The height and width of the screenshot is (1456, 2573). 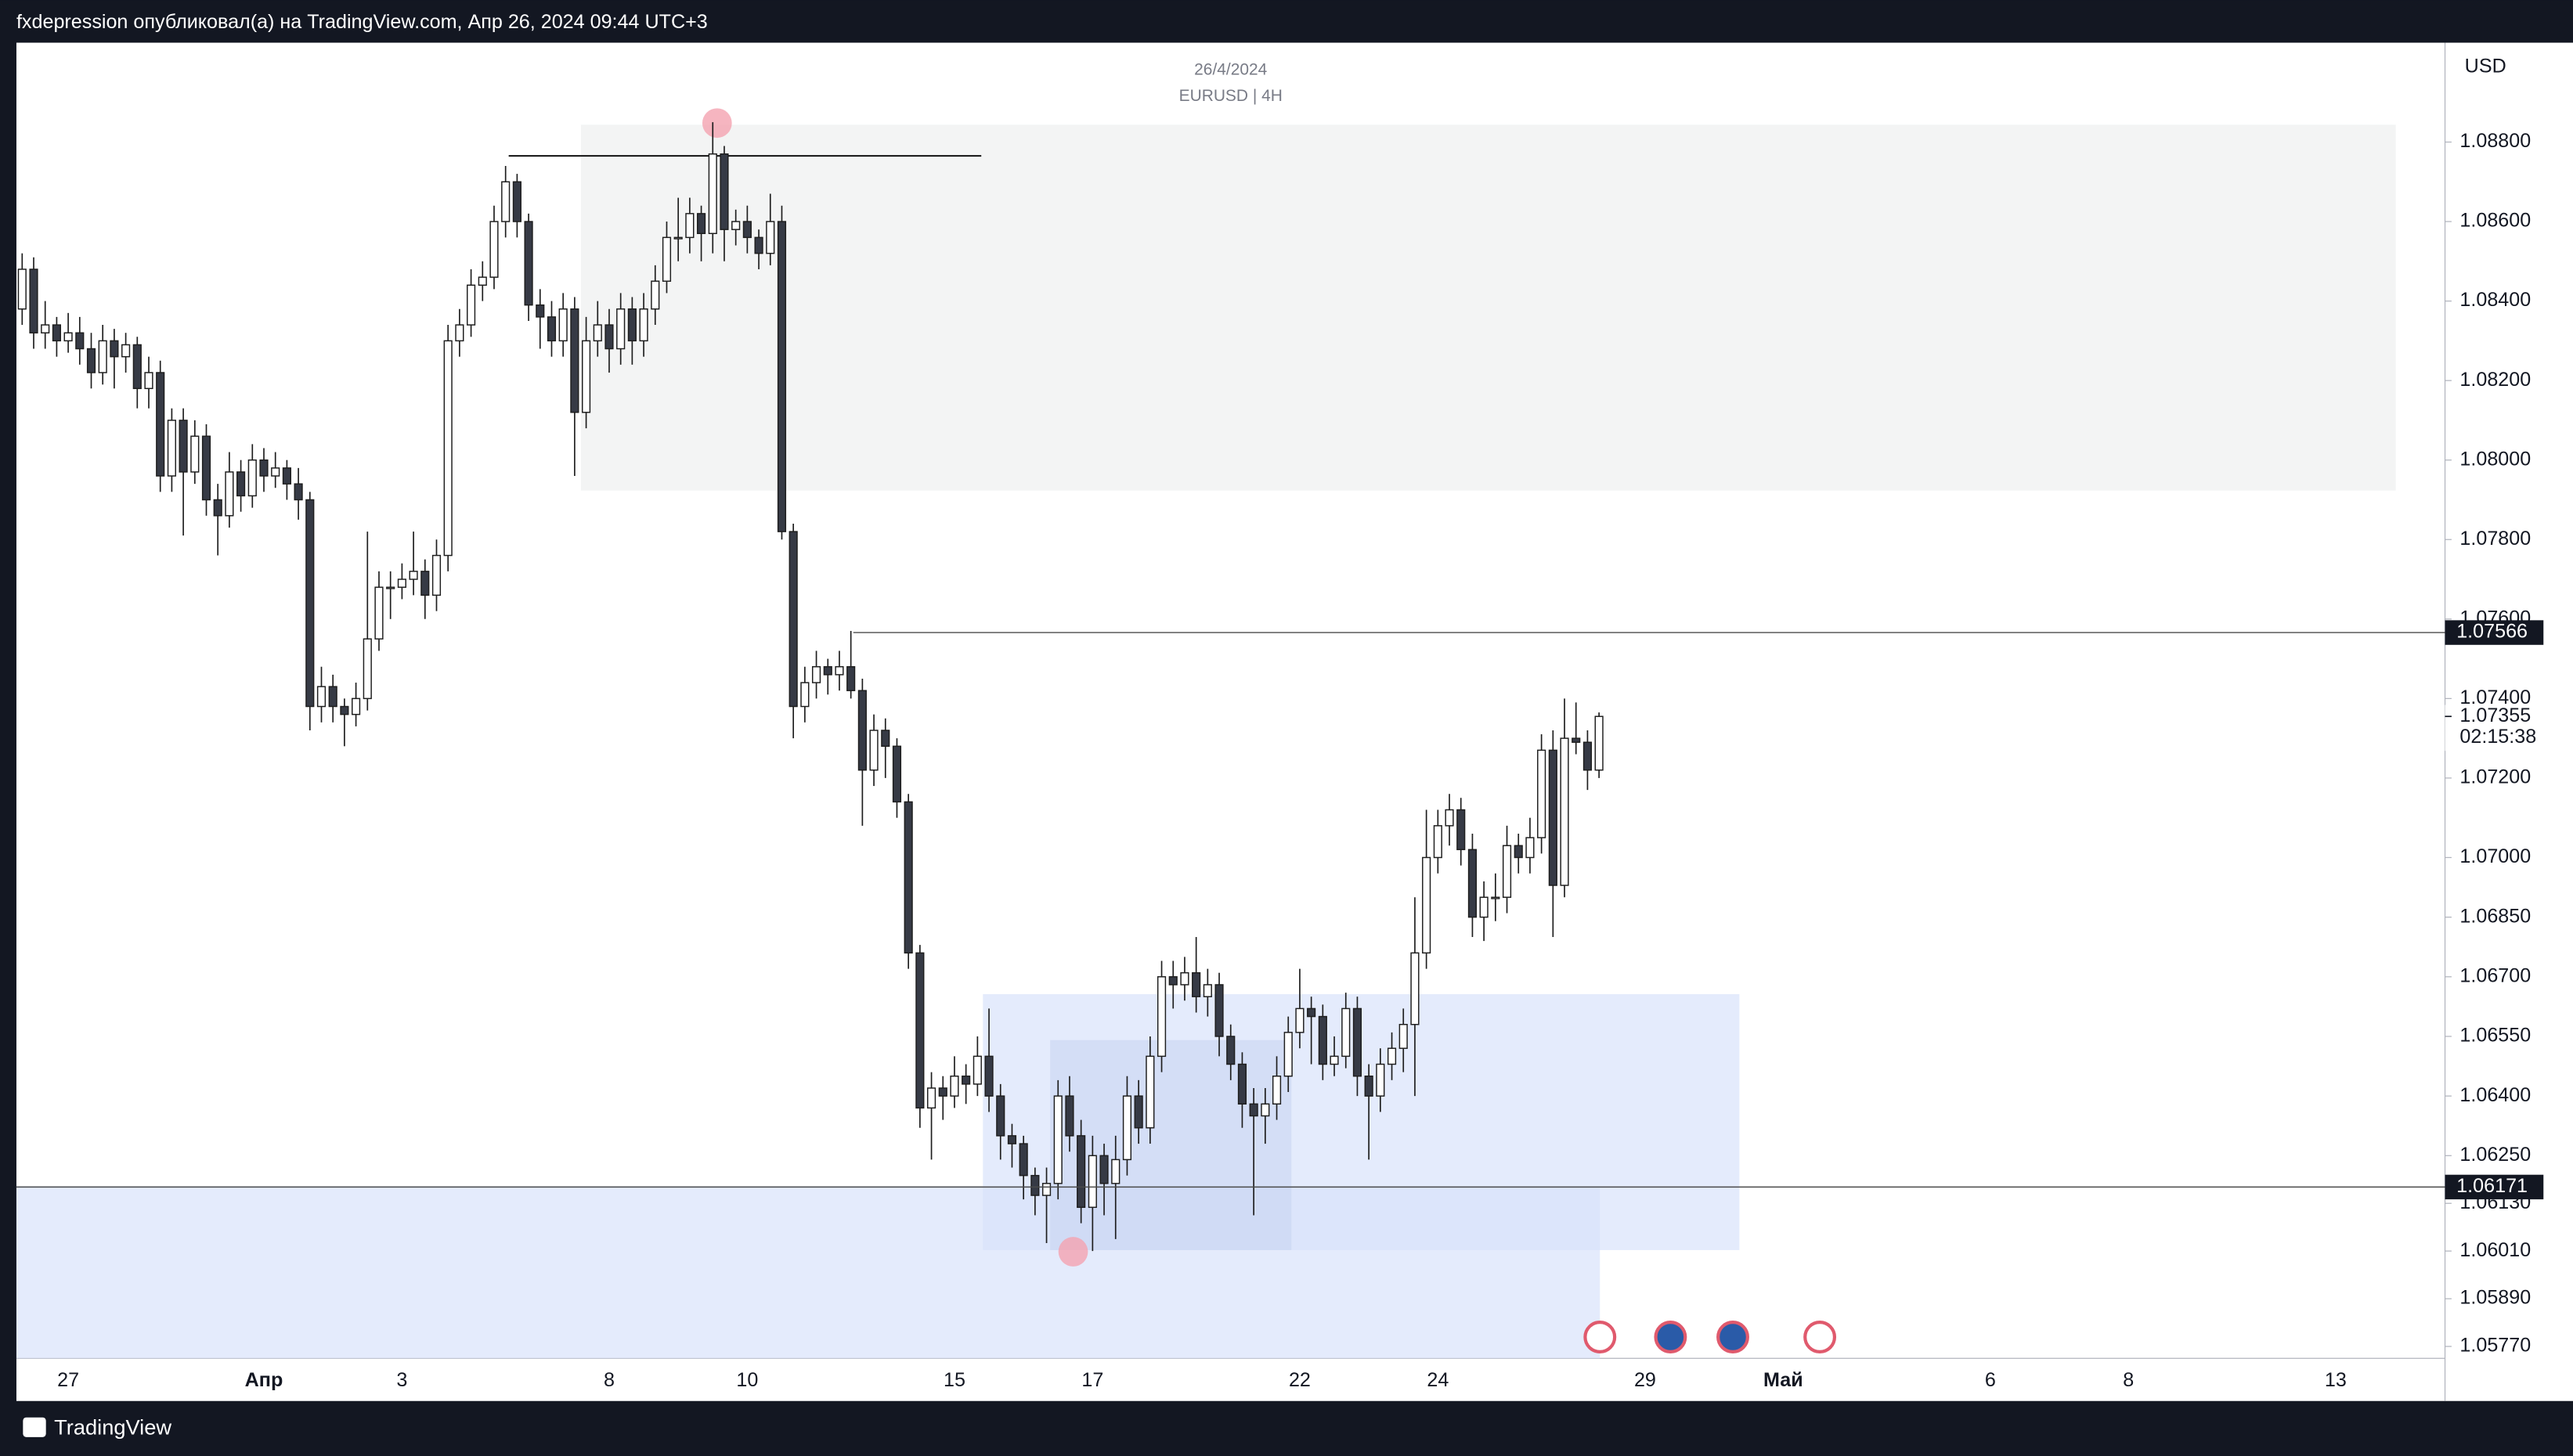 What do you see at coordinates (2495, 1036) in the screenshot?
I see `y-tick-label: 1.06550` at bounding box center [2495, 1036].